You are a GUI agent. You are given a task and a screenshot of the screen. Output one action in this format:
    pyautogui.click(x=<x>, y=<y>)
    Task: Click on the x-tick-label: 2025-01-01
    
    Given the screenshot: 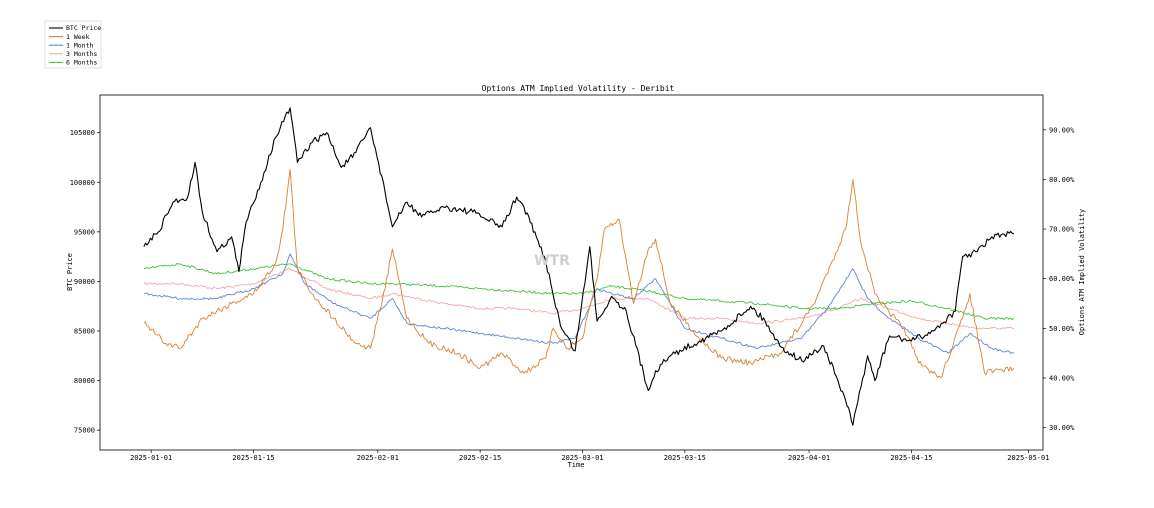 What is the action you would take?
    pyautogui.click(x=151, y=458)
    